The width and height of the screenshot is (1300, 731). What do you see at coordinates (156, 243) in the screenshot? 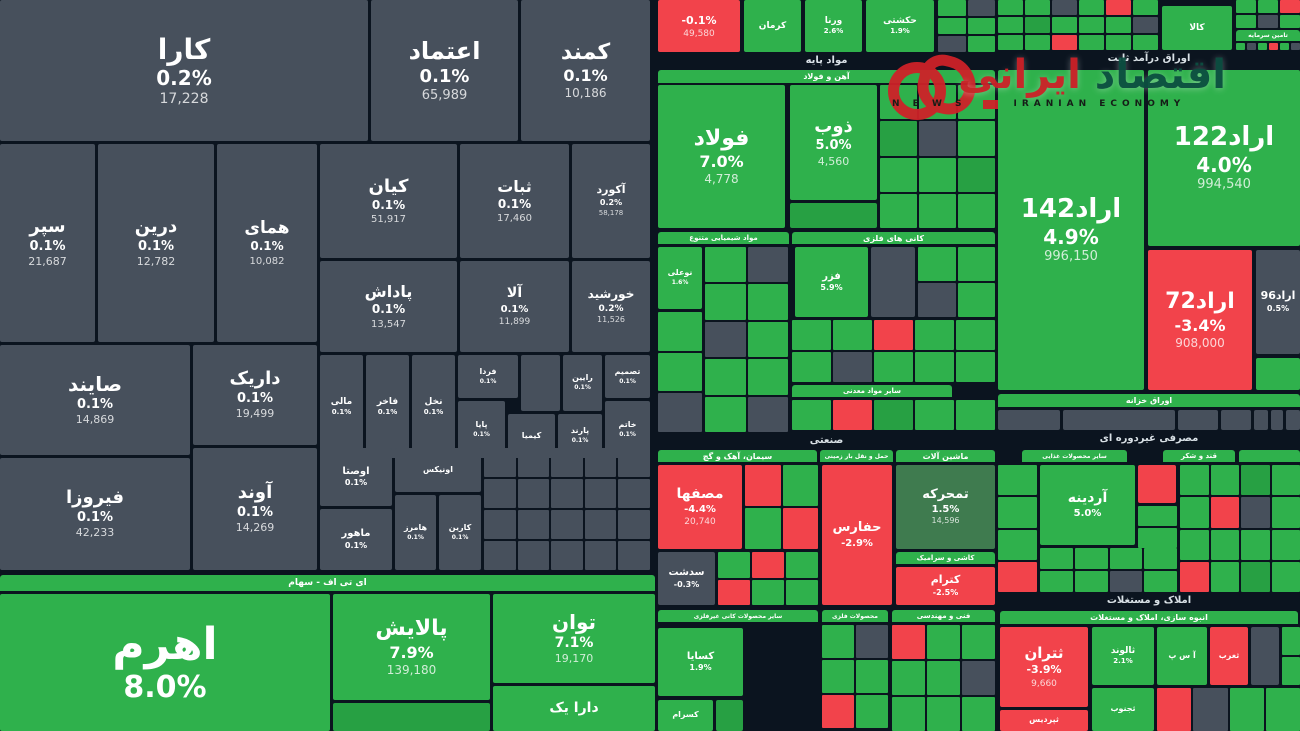
I see `tile-درین: درین 0.1% 12,782` at bounding box center [156, 243].